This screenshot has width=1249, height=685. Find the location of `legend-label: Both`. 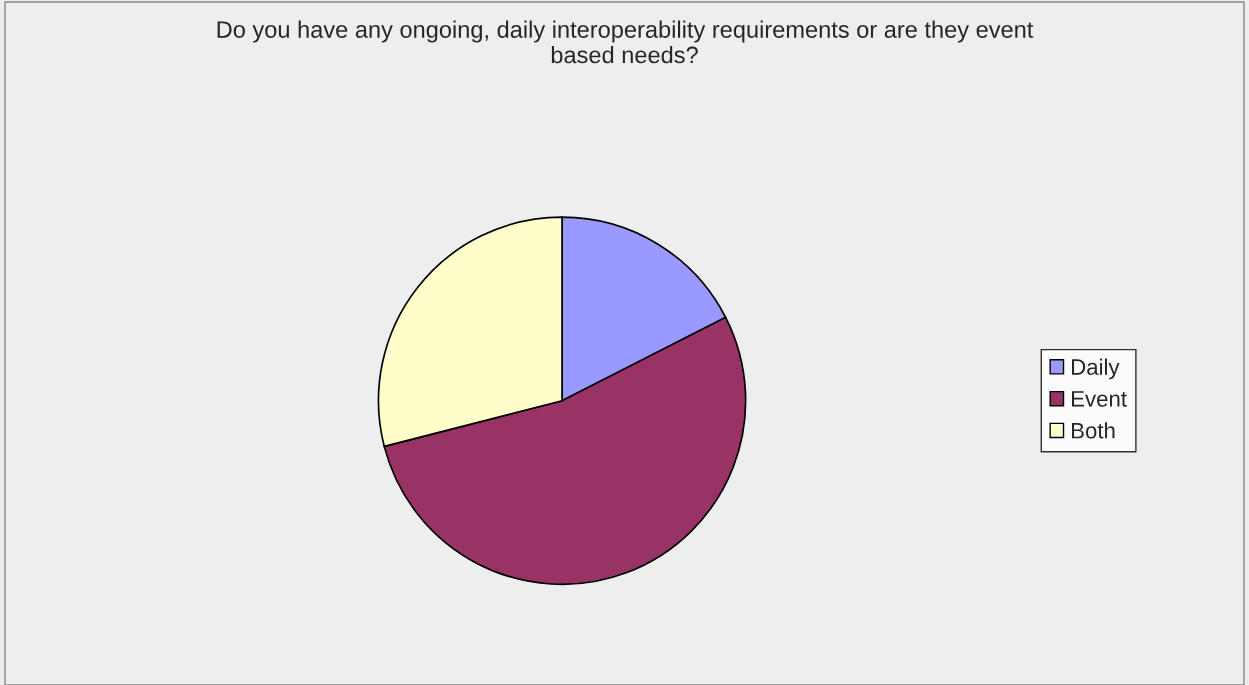

legend-label: Both is located at coordinates (1093, 430).